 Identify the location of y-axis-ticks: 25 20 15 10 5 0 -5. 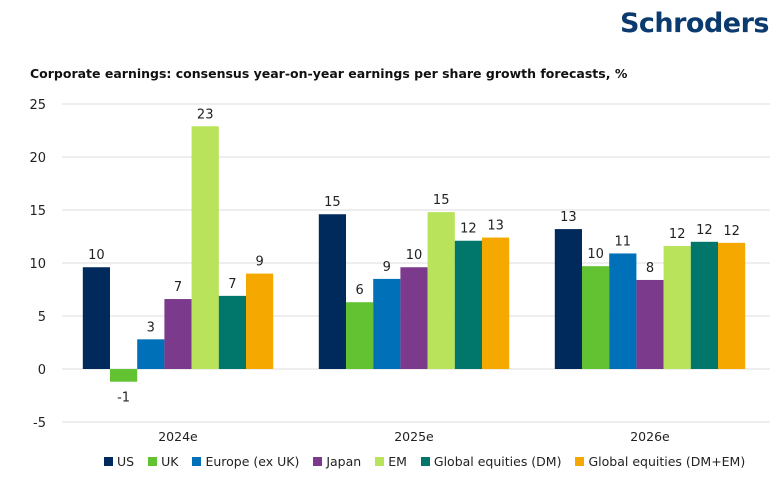
(37, 264).